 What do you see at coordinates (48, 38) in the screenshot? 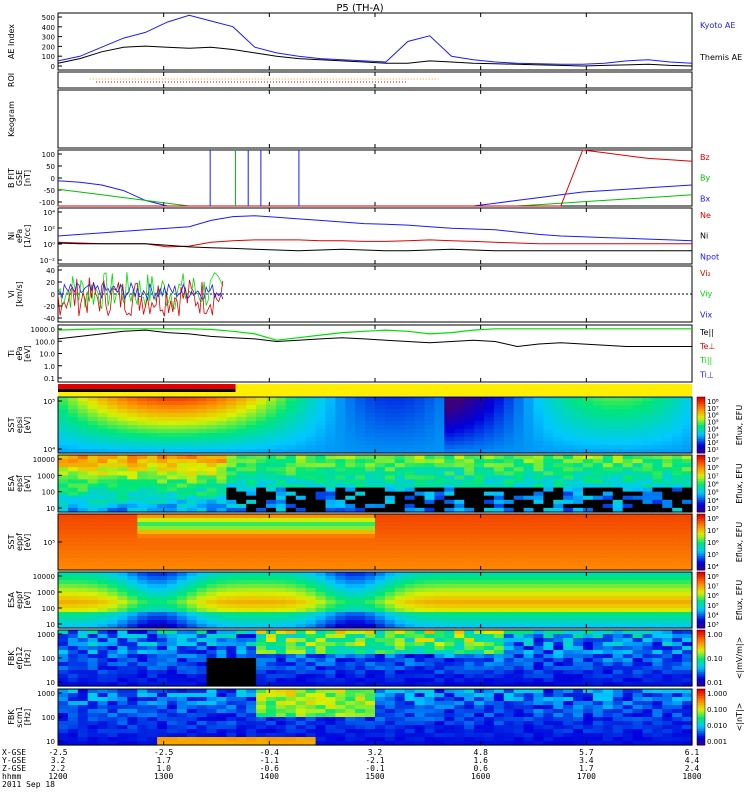
I see `y-tick-label: 300` at bounding box center [48, 38].